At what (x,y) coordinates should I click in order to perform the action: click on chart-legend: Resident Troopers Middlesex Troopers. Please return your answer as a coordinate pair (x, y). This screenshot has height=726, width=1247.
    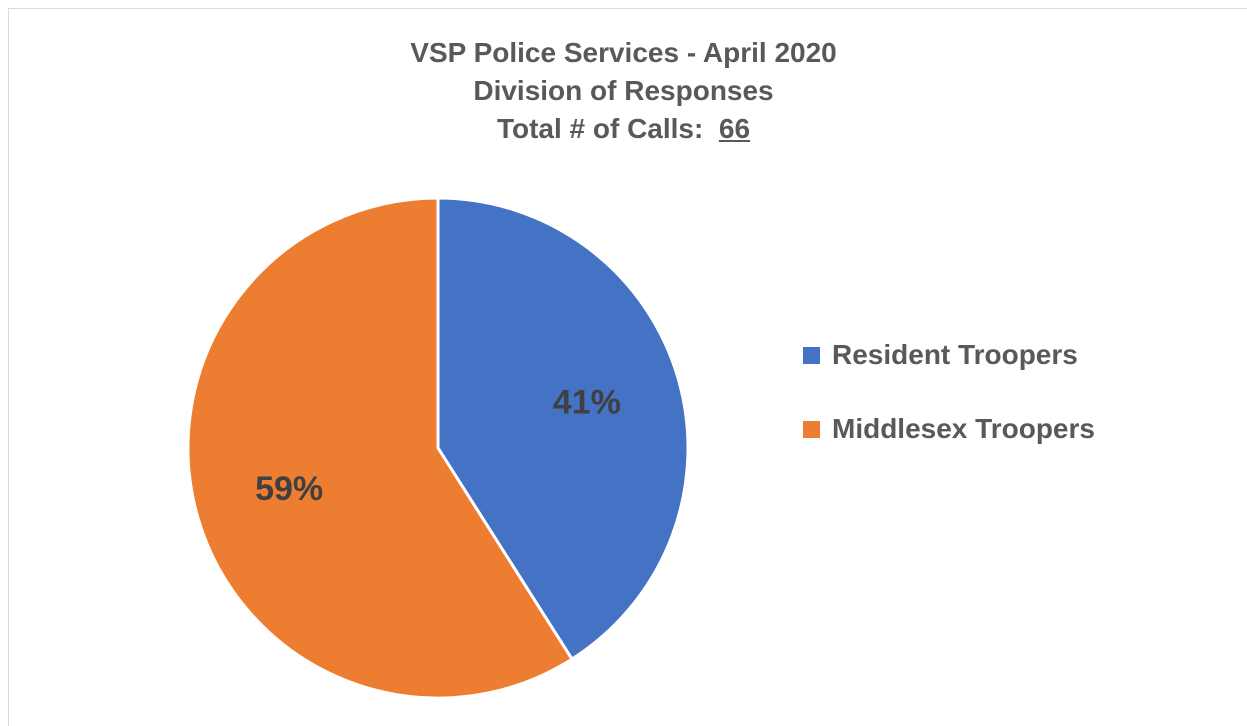
    Looking at the image, I should click on (949, 409).